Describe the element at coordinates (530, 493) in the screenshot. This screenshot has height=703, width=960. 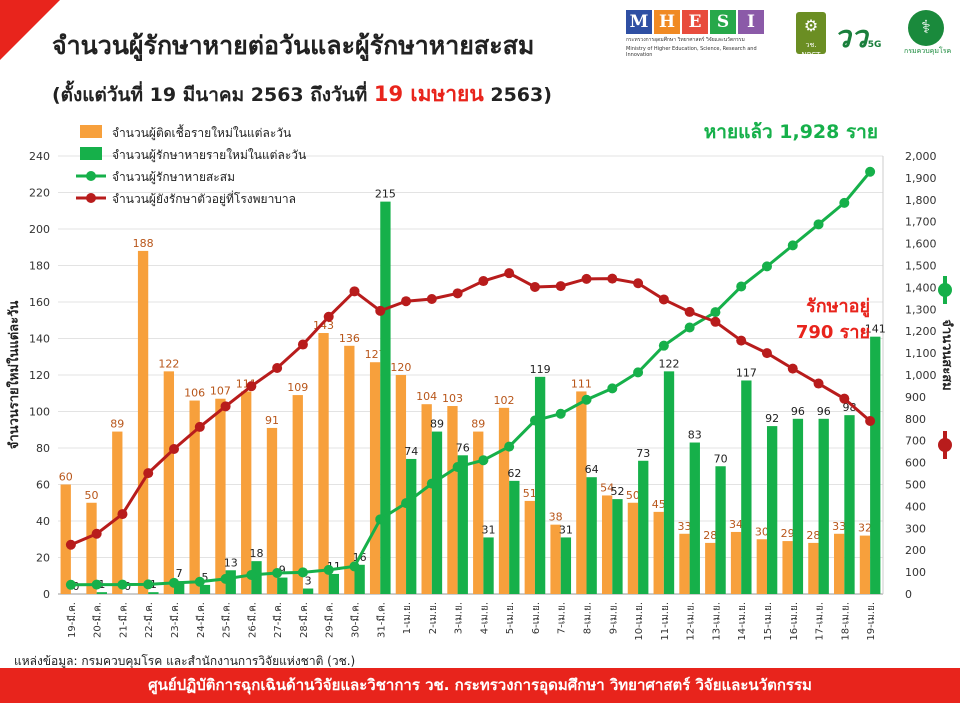
I see `bar-data-label: 51` at that location.